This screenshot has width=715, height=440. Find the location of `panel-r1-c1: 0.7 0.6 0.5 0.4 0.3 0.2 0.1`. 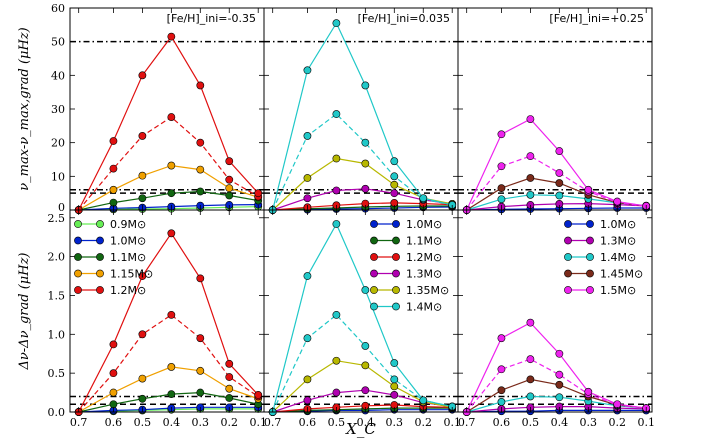

panel-r1-c1: 0.7 0.6 0.5 0.4 0.3 0.2 0.1 is located at coordinates (362, 319).